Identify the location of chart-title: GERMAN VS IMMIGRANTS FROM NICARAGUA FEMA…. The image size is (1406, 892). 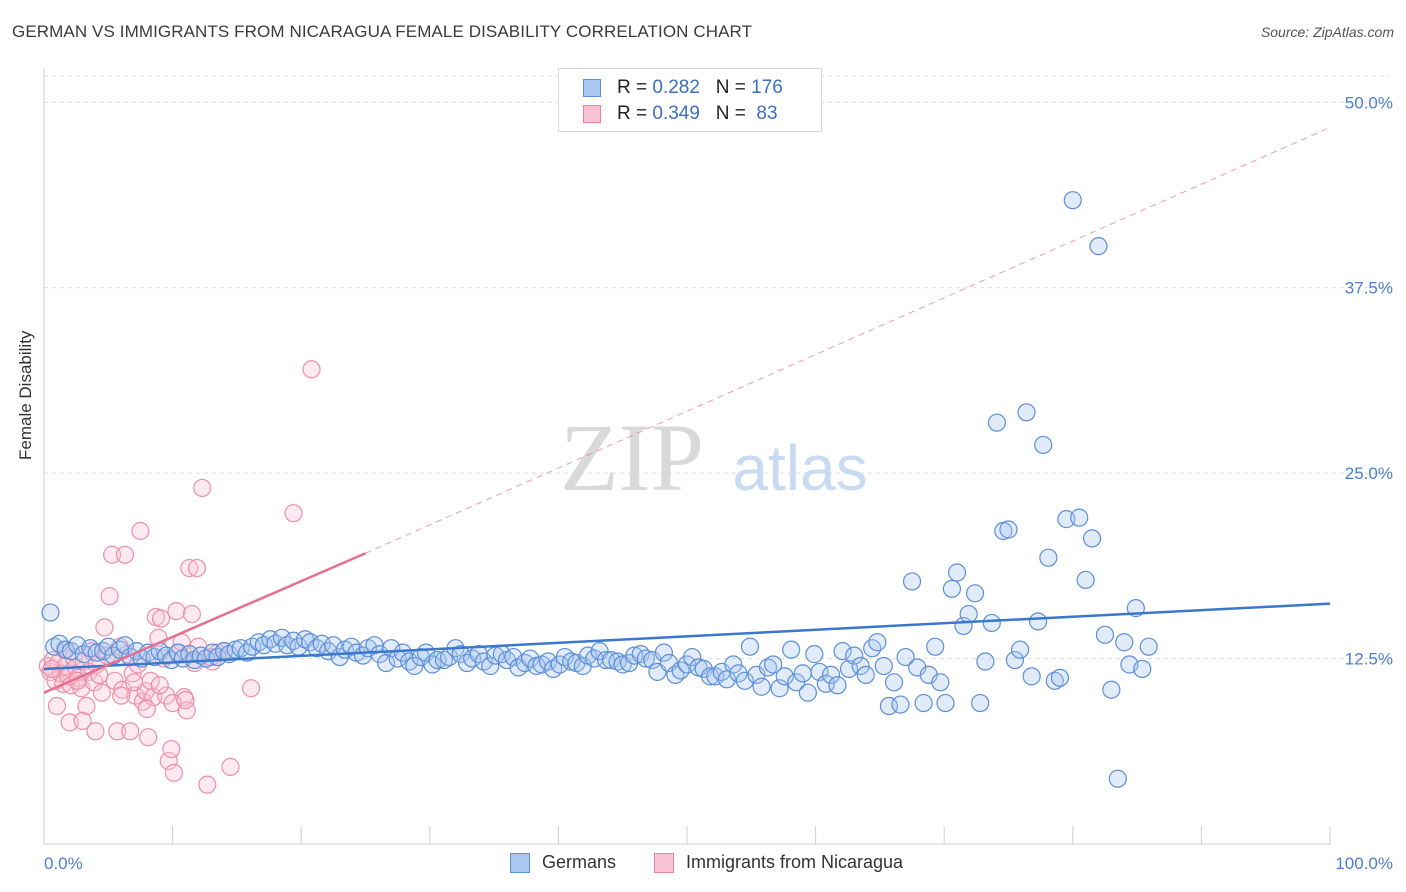
(382, 31).